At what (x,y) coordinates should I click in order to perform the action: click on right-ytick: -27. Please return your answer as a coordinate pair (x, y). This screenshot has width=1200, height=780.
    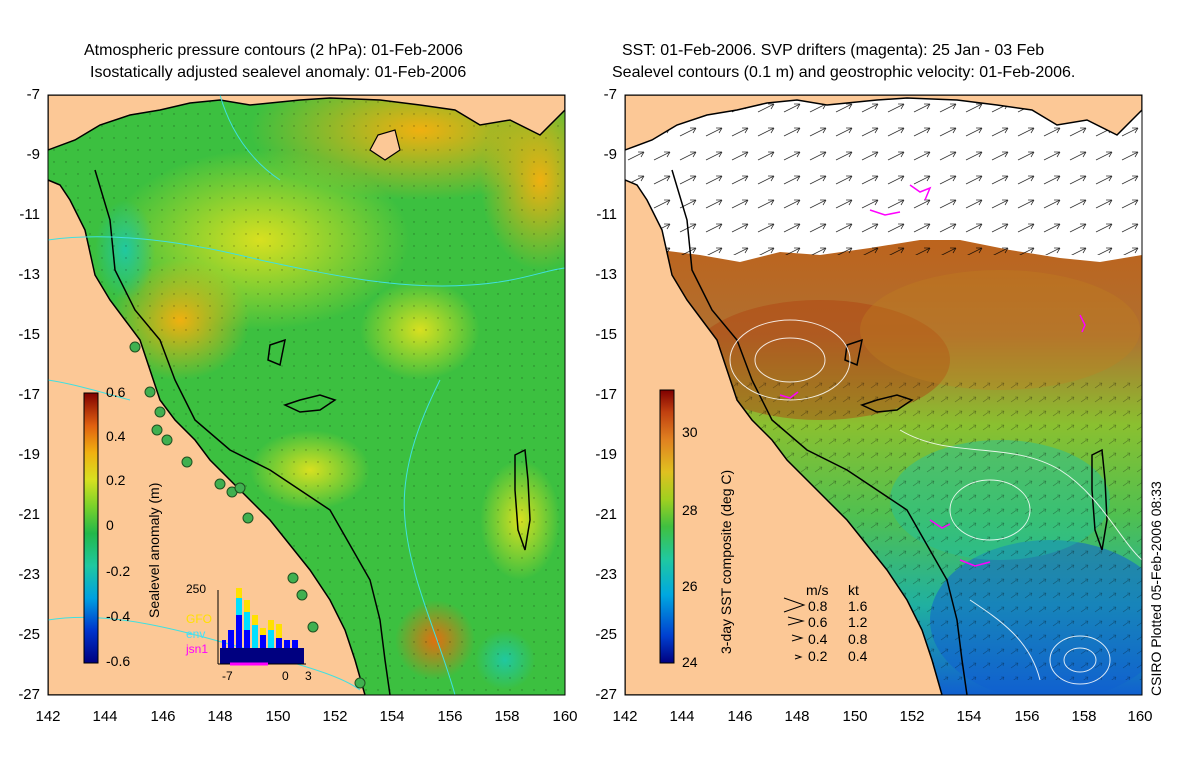
    Looking at the image, I should click on (606, 694).